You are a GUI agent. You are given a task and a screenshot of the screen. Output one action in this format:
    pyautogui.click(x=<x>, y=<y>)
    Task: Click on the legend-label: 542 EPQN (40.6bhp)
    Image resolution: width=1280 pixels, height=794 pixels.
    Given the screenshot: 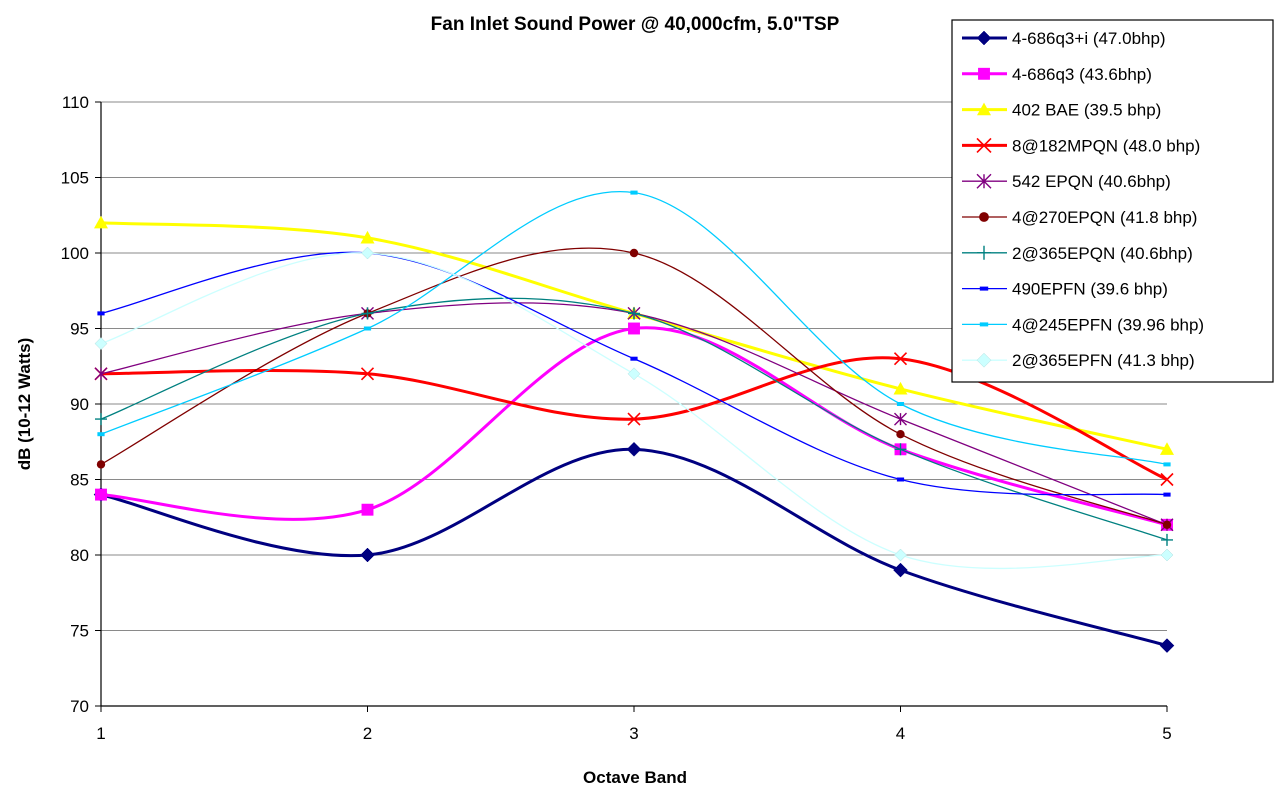 What is the action you would take?
    pyautogui.click(x=1091, y=181)
    